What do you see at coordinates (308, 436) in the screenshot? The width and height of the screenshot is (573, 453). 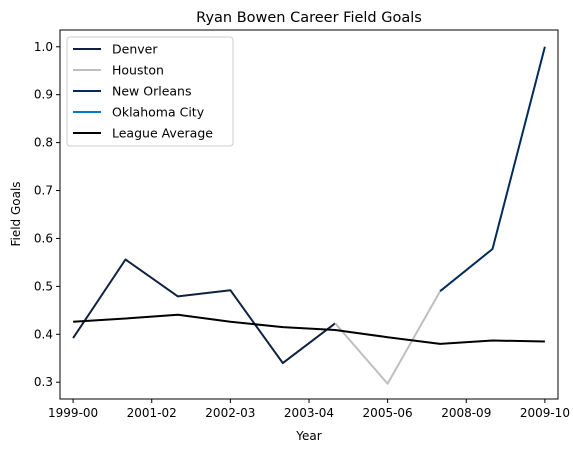 I see `x-axis-title: Year` at bounding box center [308, 436].